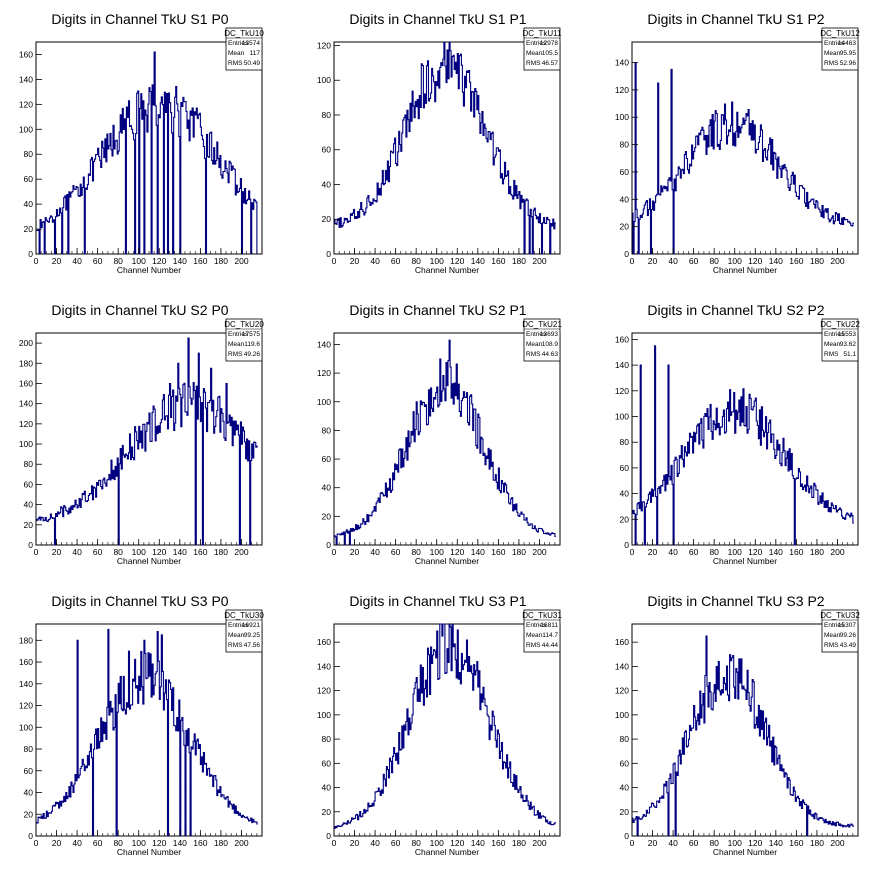 Image resolution: width=896 pixels, height=874 pixels. Describe the element at coordinates (735, 19) in the screenshot. I see `chart-title: Digits in Channel TkU S1 P2` at that location.